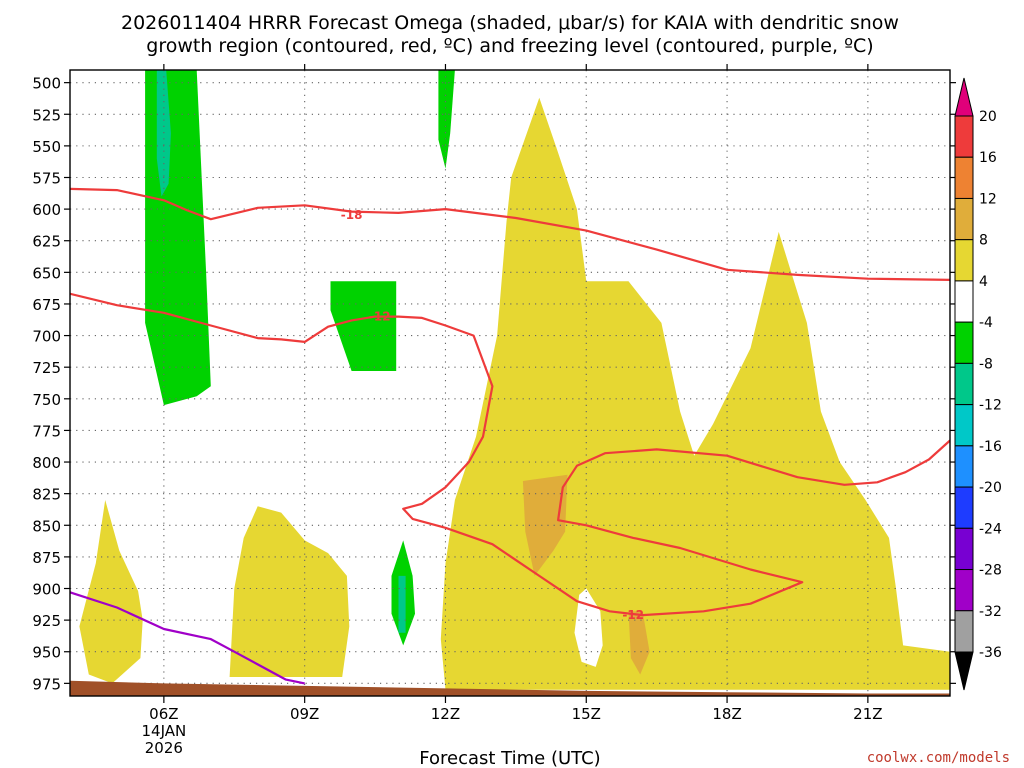  What do you see at coordinates (446, 119) in the screenshot?
I see `omega-region-green-top-12z` at bounding box center [446, 119].